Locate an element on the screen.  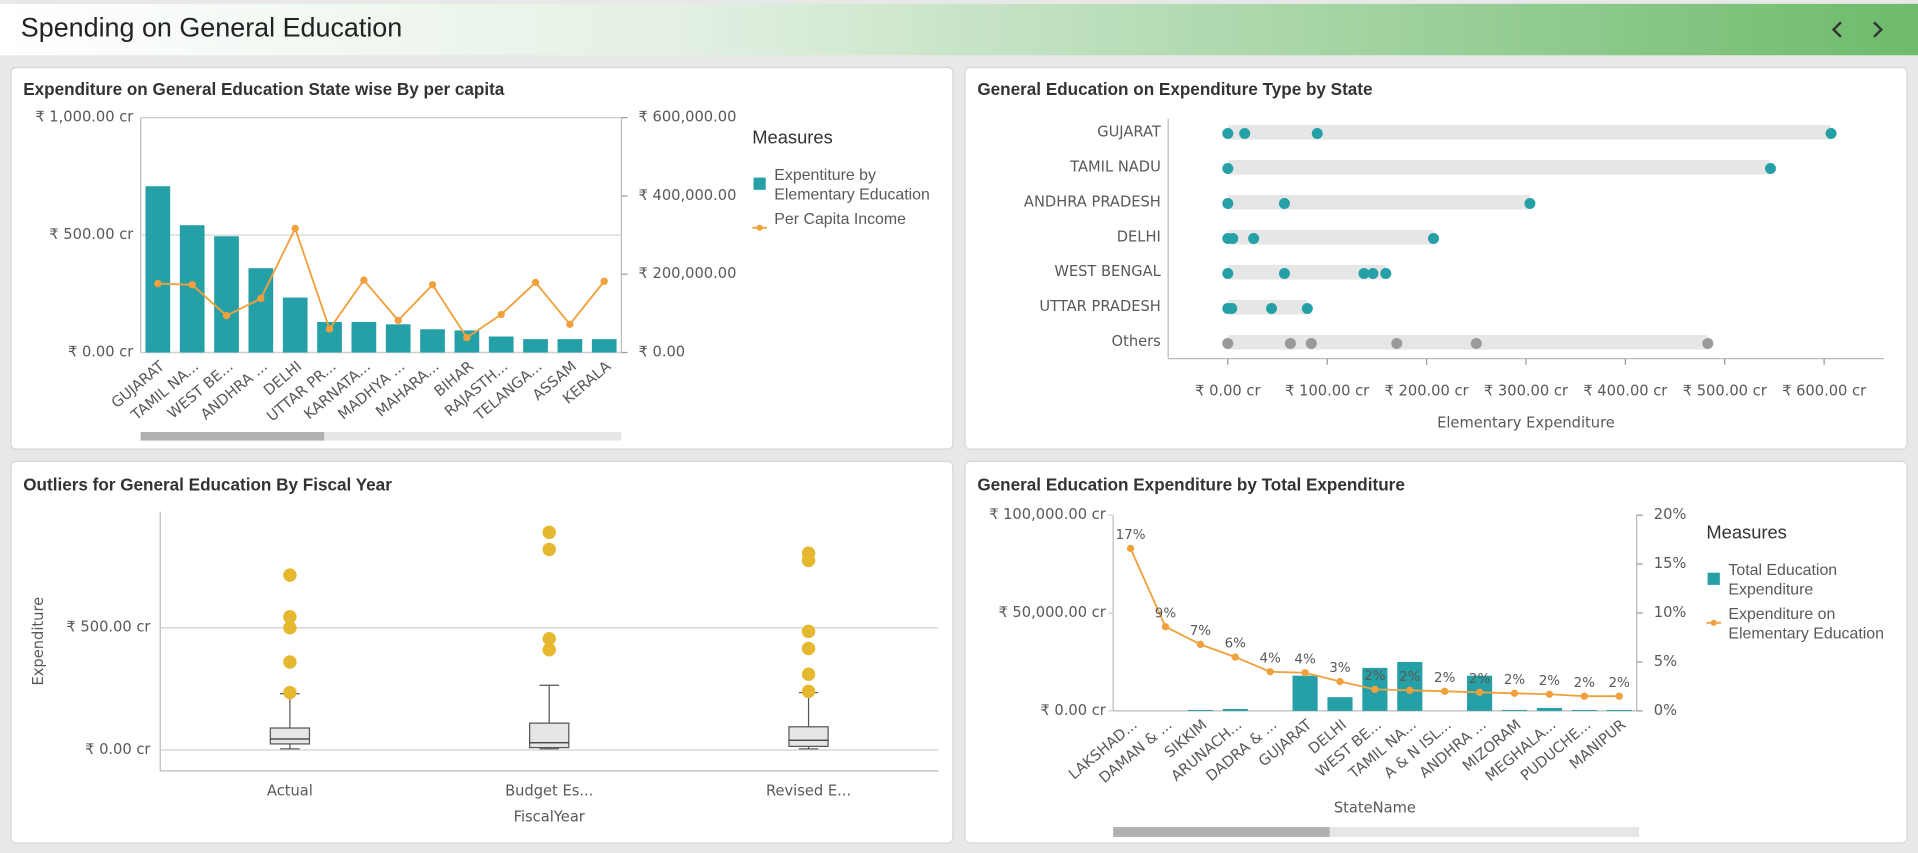
legend-label: Per Capita Income is located at coordinates (840, 218).